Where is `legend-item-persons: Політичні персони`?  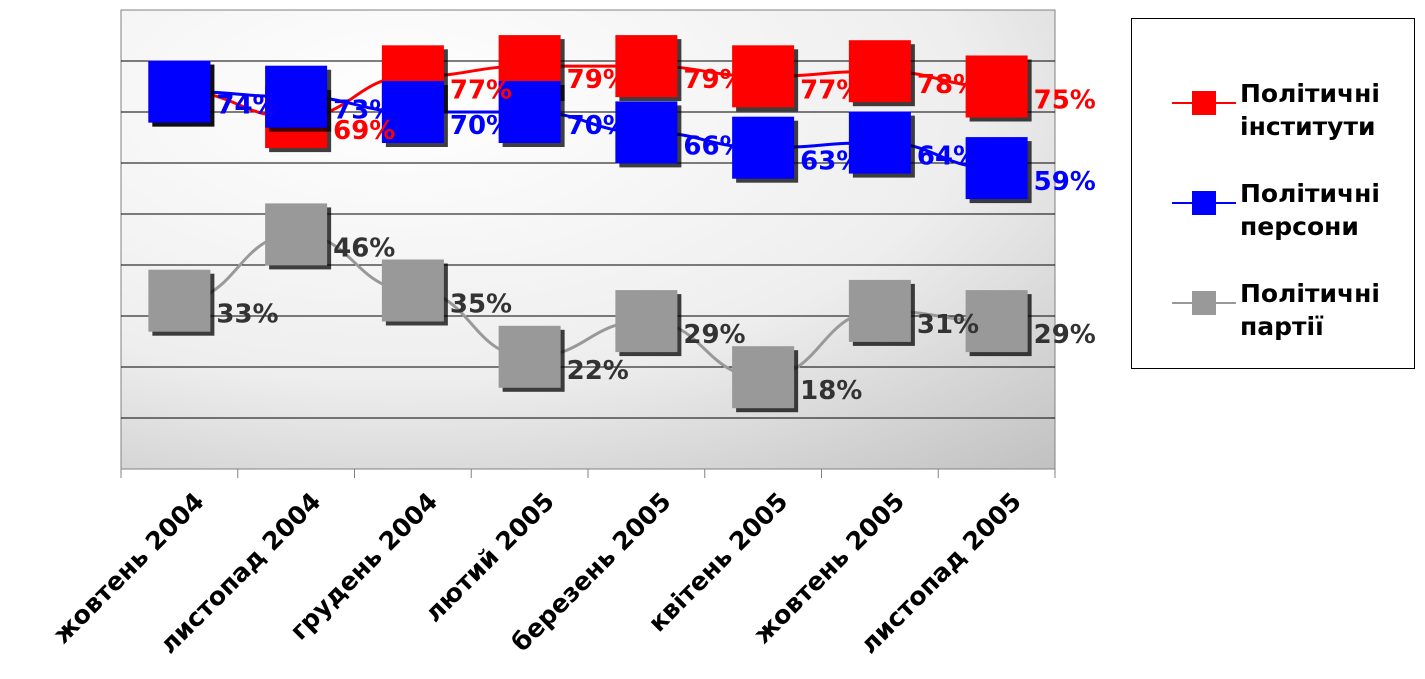
legend-item-persons: Політичні персони is located at coordinates (1273, 212).